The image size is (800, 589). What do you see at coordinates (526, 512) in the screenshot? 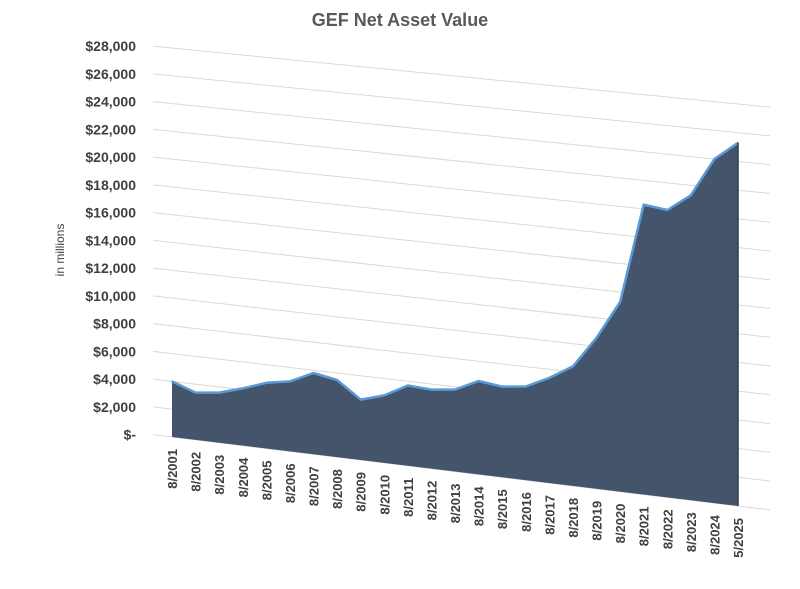
I see `x-tick-label: 8/2016` at bounding box center [526, 512].